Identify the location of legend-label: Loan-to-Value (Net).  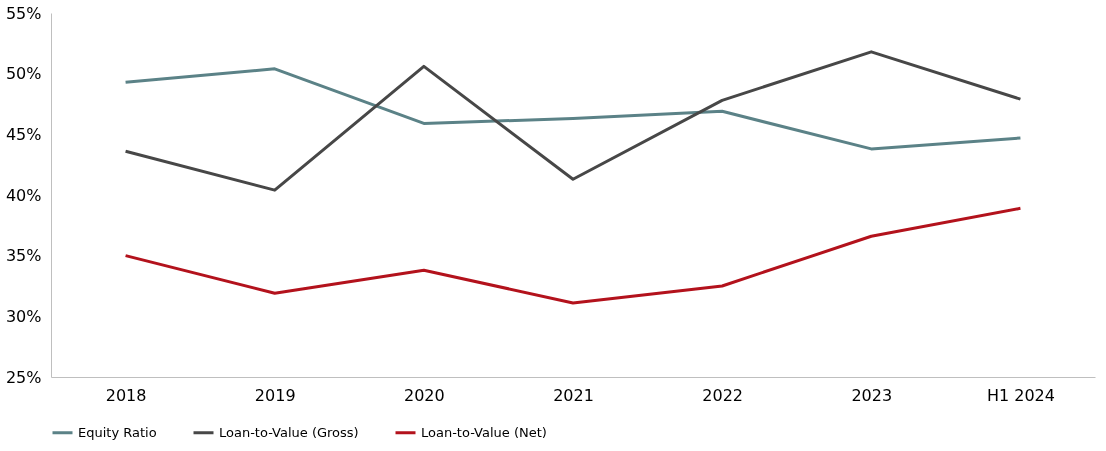
(484, 432).